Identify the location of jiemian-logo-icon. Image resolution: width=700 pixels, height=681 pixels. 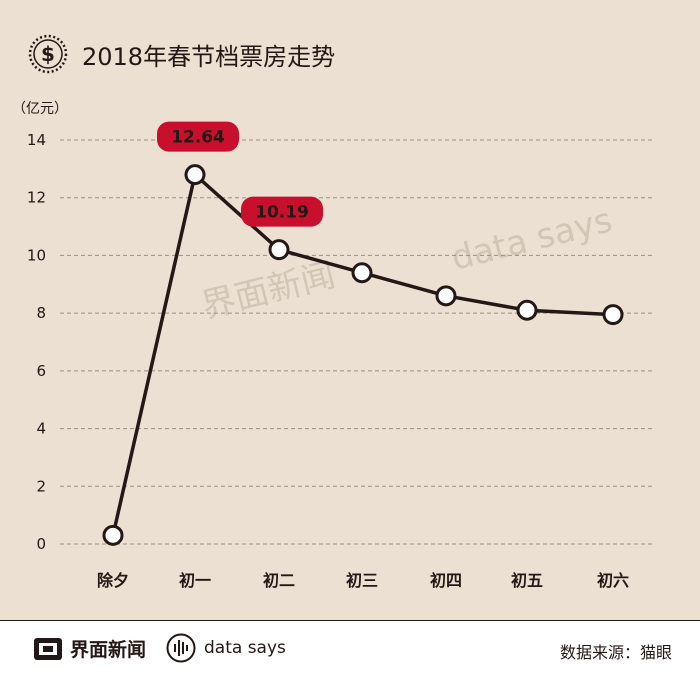
(48, 648).